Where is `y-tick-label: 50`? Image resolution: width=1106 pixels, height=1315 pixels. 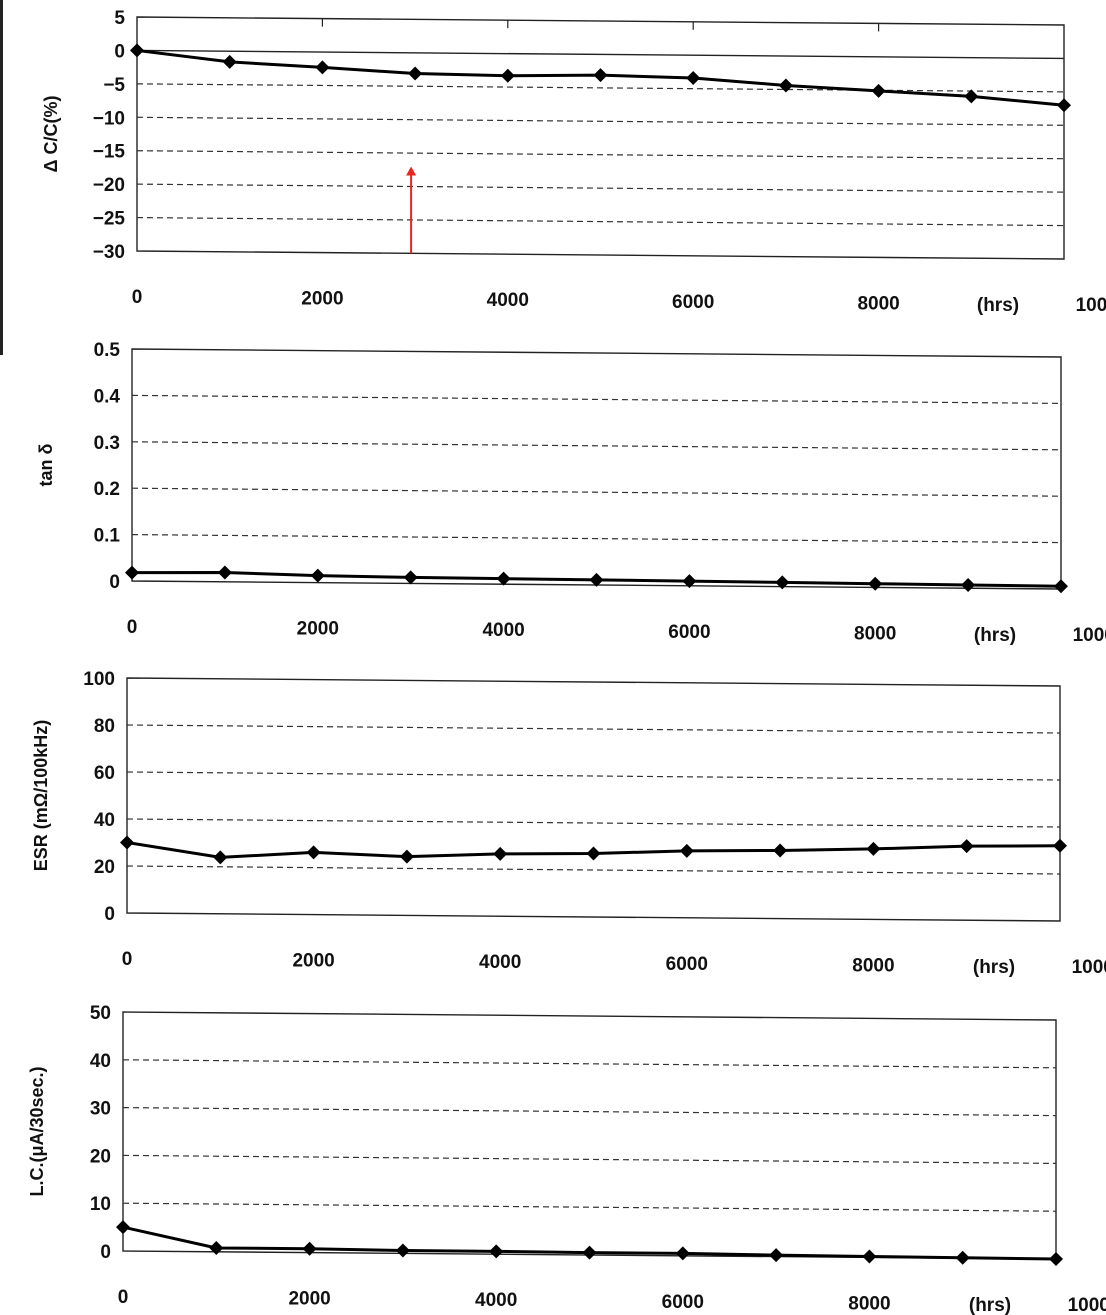
y-tick-label: 50 is located at coordinates (100, 1013).